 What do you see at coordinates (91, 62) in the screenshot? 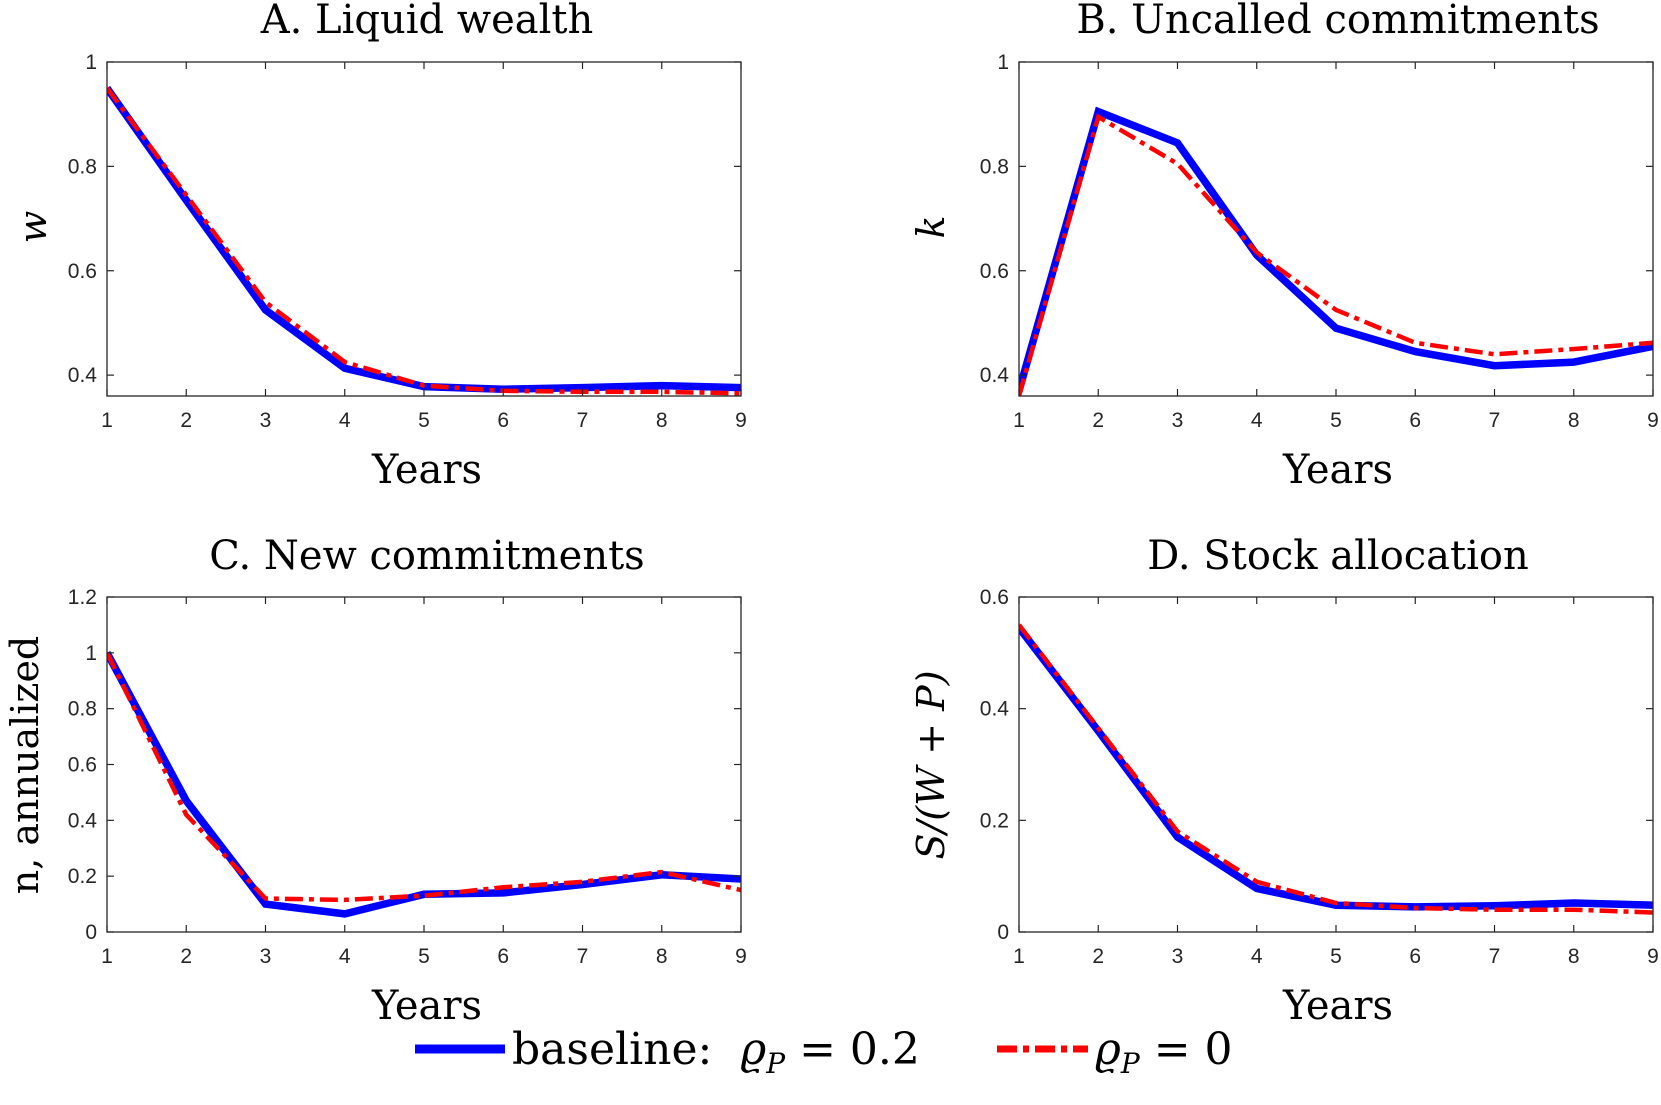
I see `panel-a-ytick-label: 1` at bounding box center [91, 62].